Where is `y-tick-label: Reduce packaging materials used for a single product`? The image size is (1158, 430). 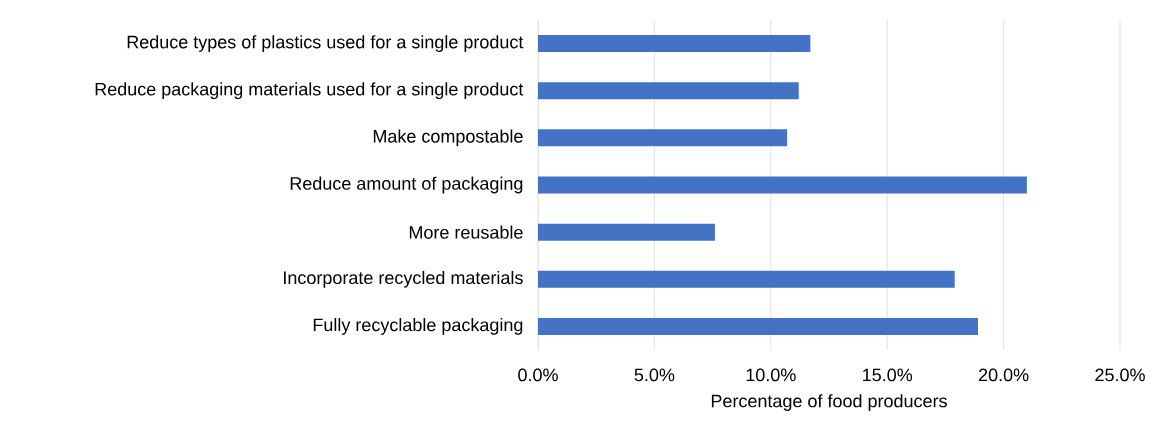
y-tick-label: Reduce packaging materials used for a single product is located at coordinates (309, 91).